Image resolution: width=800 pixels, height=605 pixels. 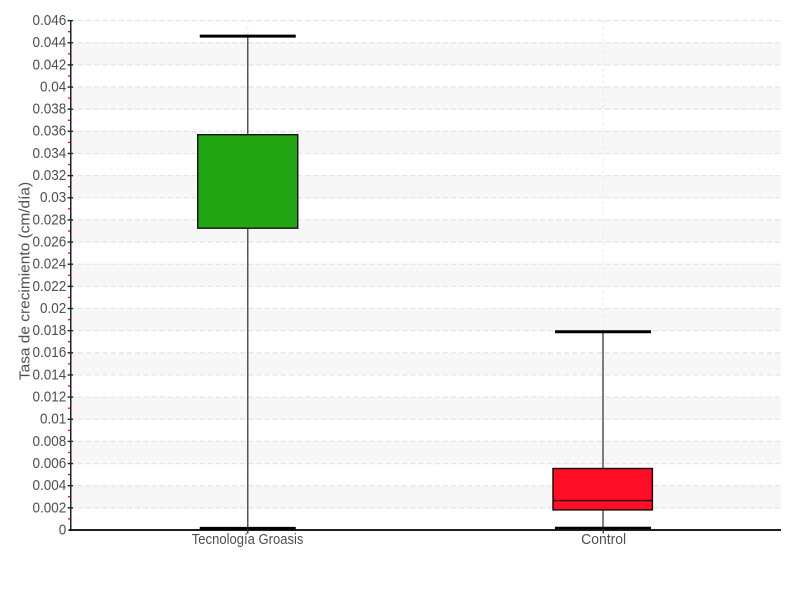 I want to click on svg-text: 0.016, so click(x=50, y=353).